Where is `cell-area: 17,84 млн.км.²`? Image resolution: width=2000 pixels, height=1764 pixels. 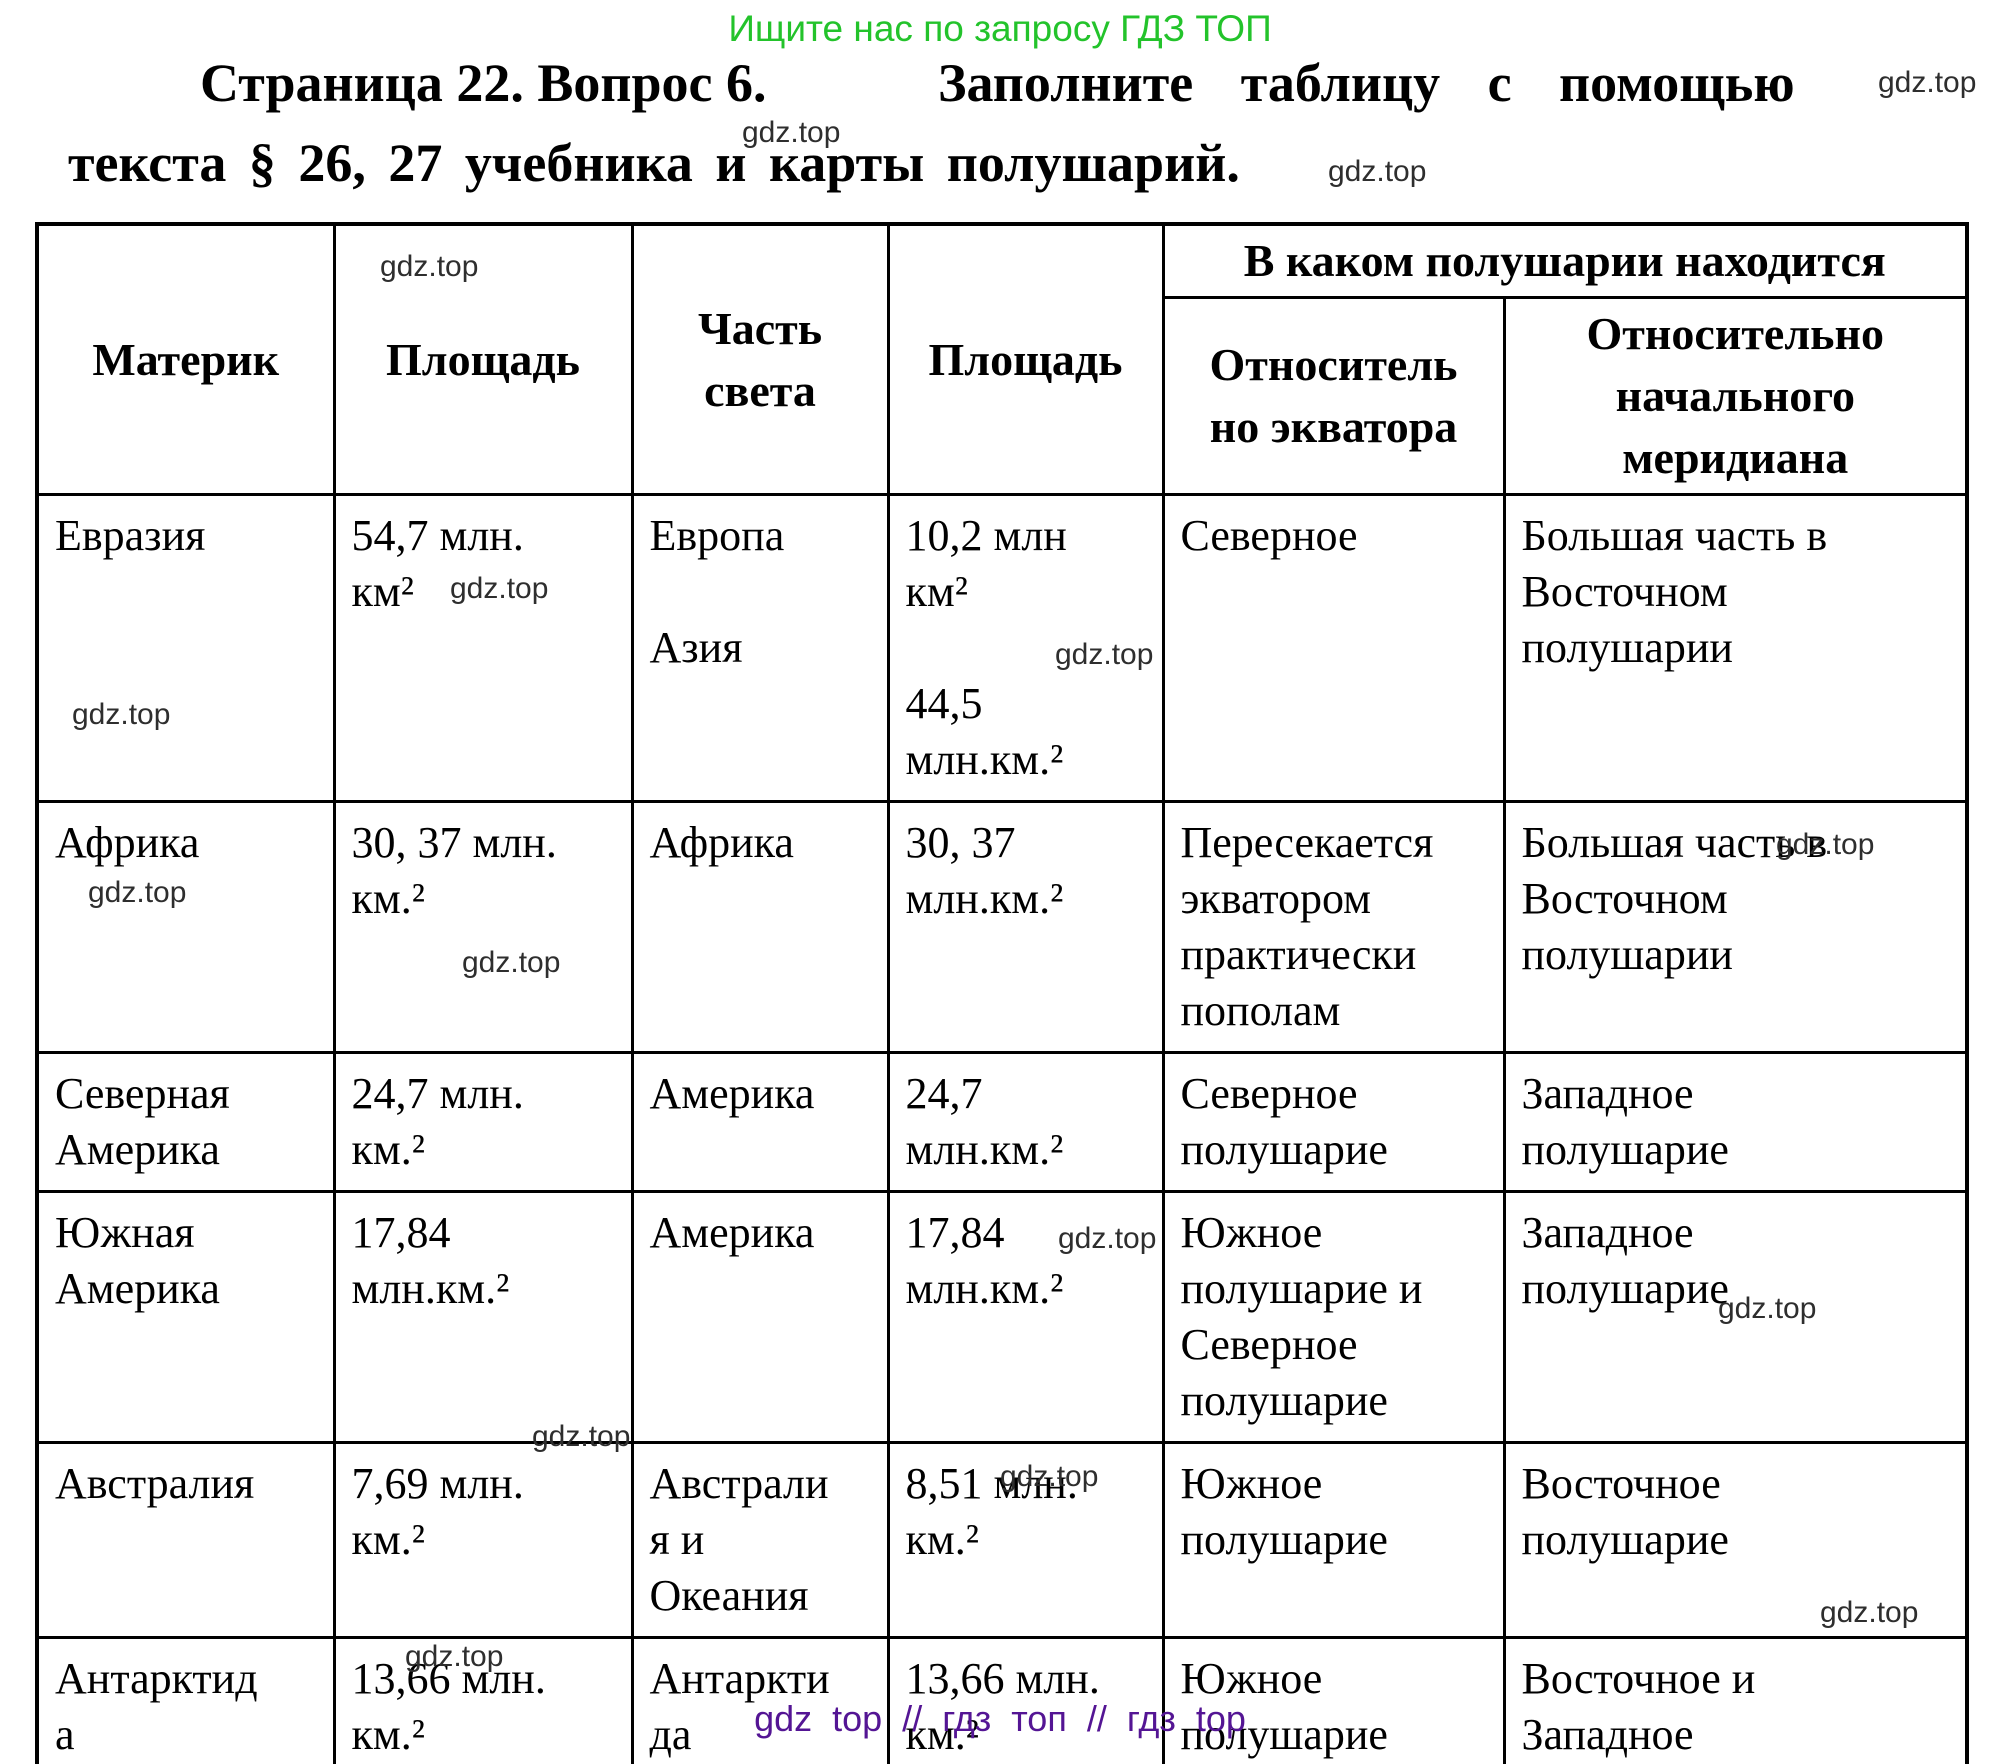
cell-area: 17,84 млн.км.² is located at coordinates (483, 1317).